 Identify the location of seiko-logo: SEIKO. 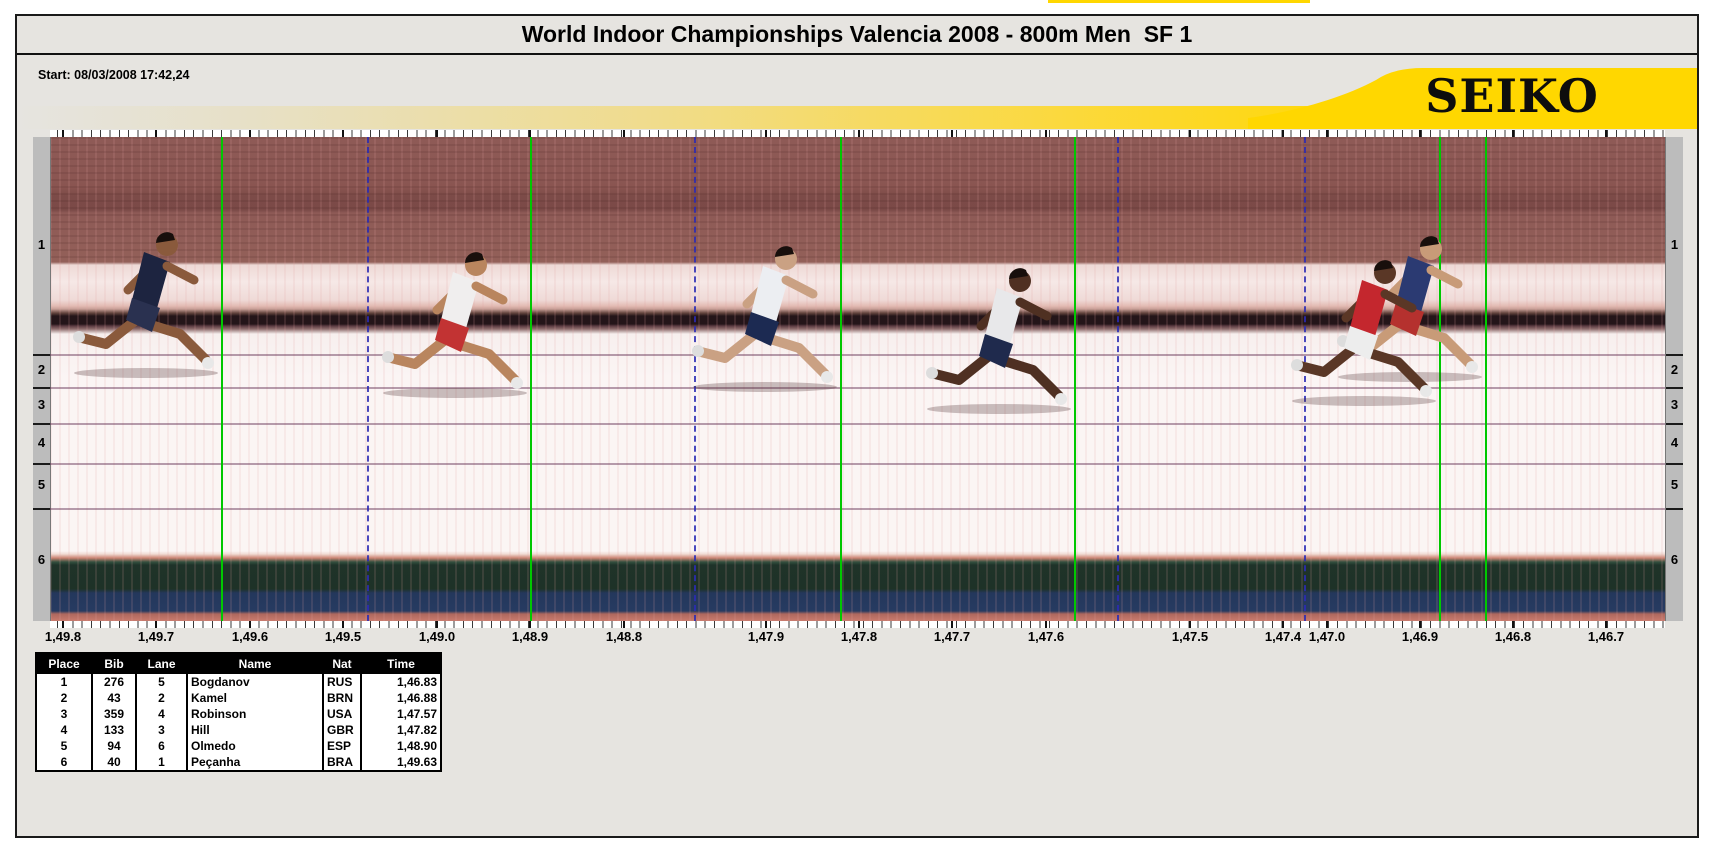
(1512, 96).